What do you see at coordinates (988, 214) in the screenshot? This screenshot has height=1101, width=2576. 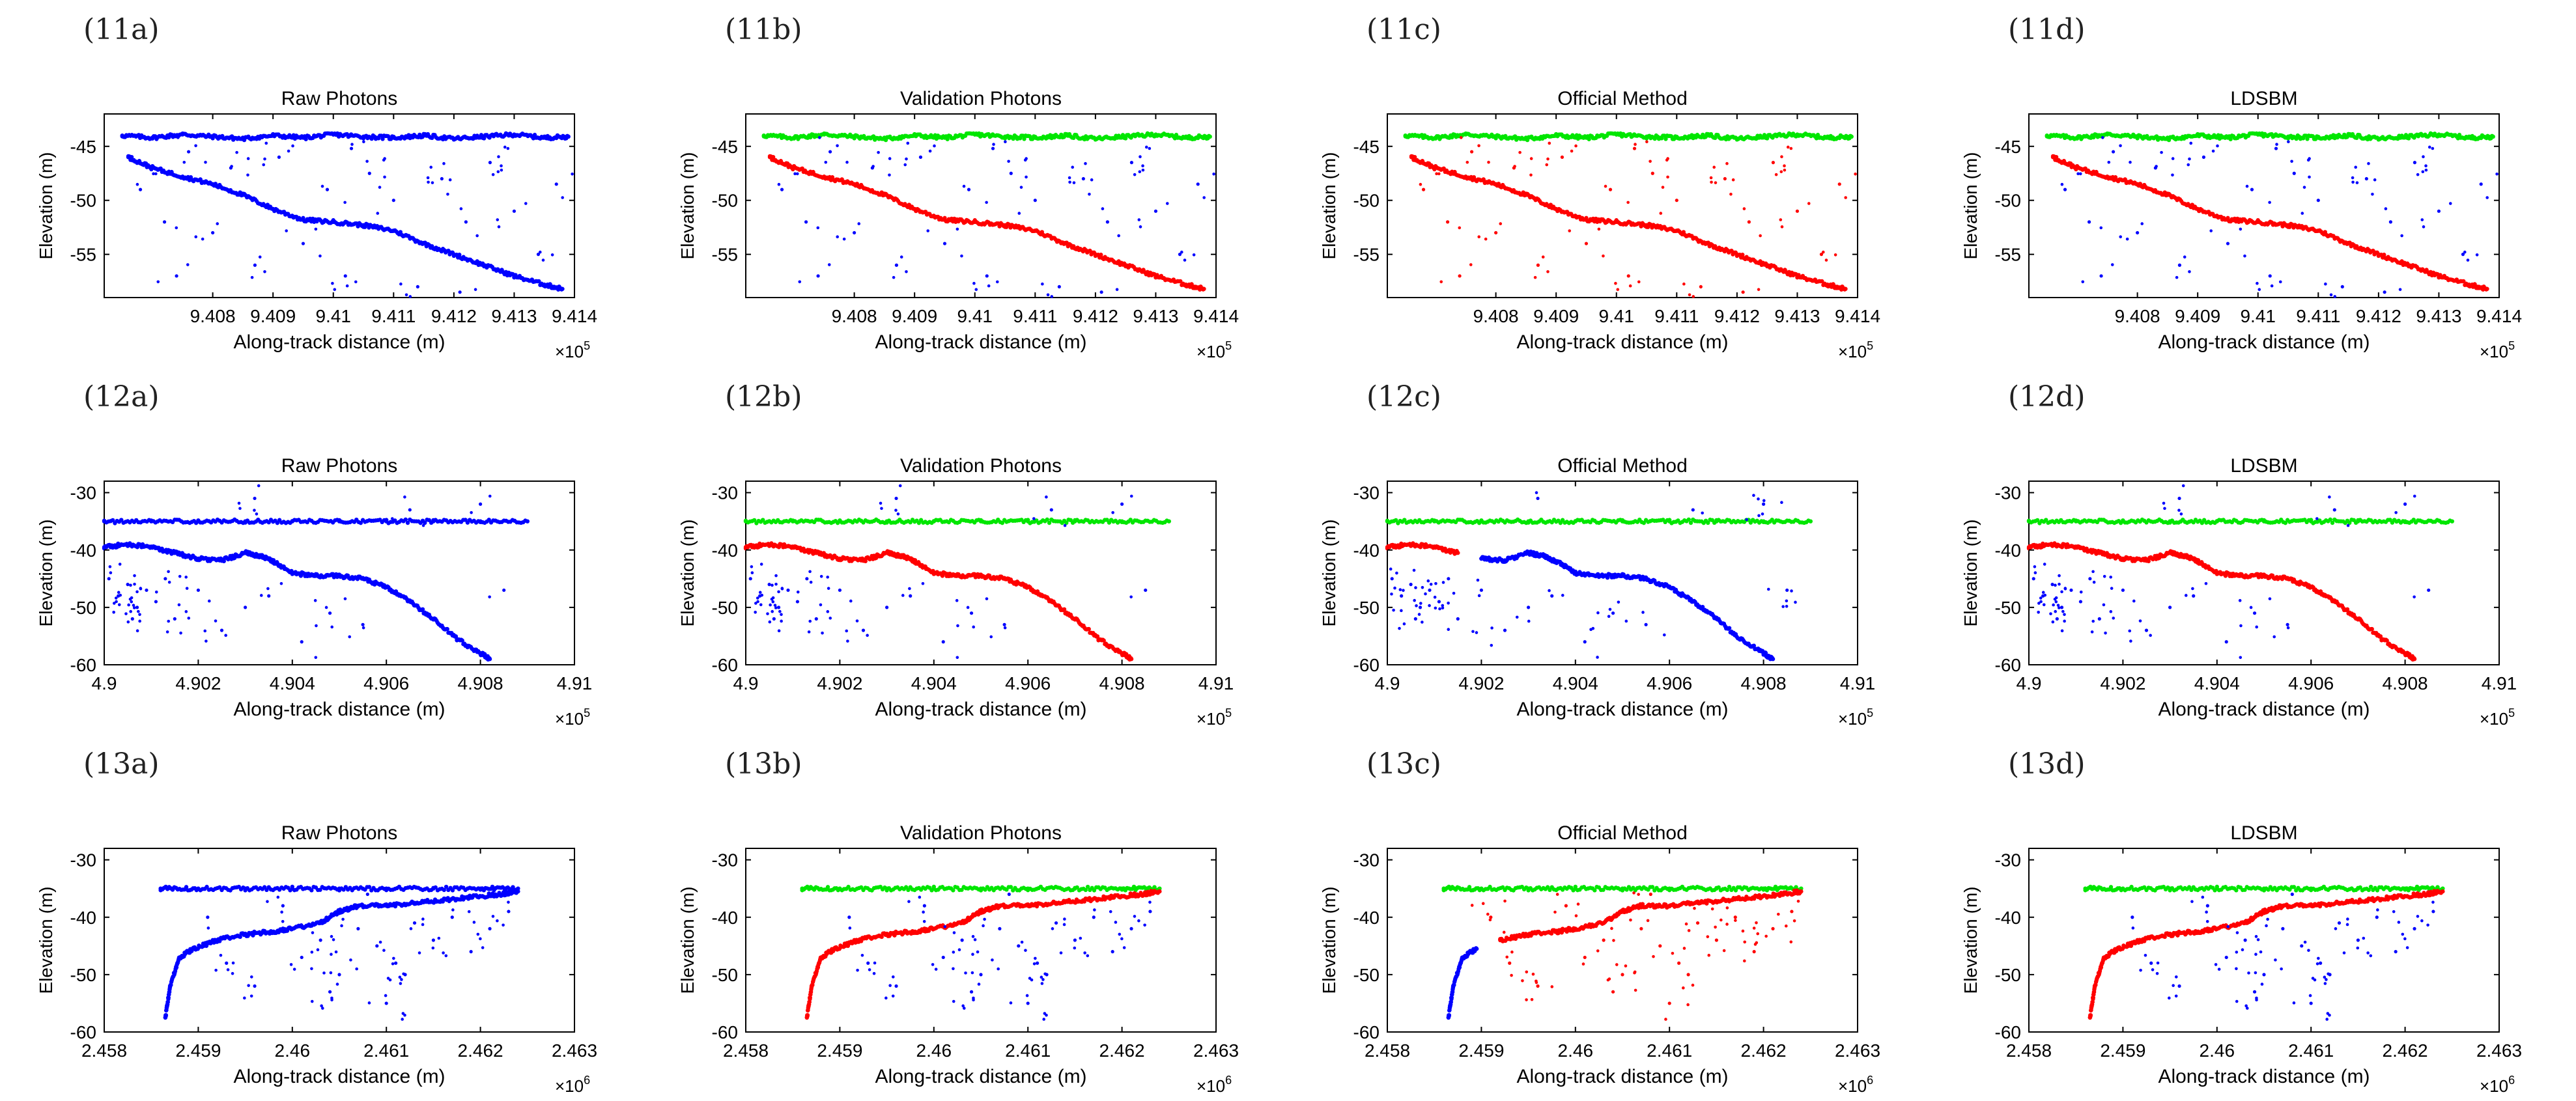 I see `data-points` at bounding box center [988, 214].